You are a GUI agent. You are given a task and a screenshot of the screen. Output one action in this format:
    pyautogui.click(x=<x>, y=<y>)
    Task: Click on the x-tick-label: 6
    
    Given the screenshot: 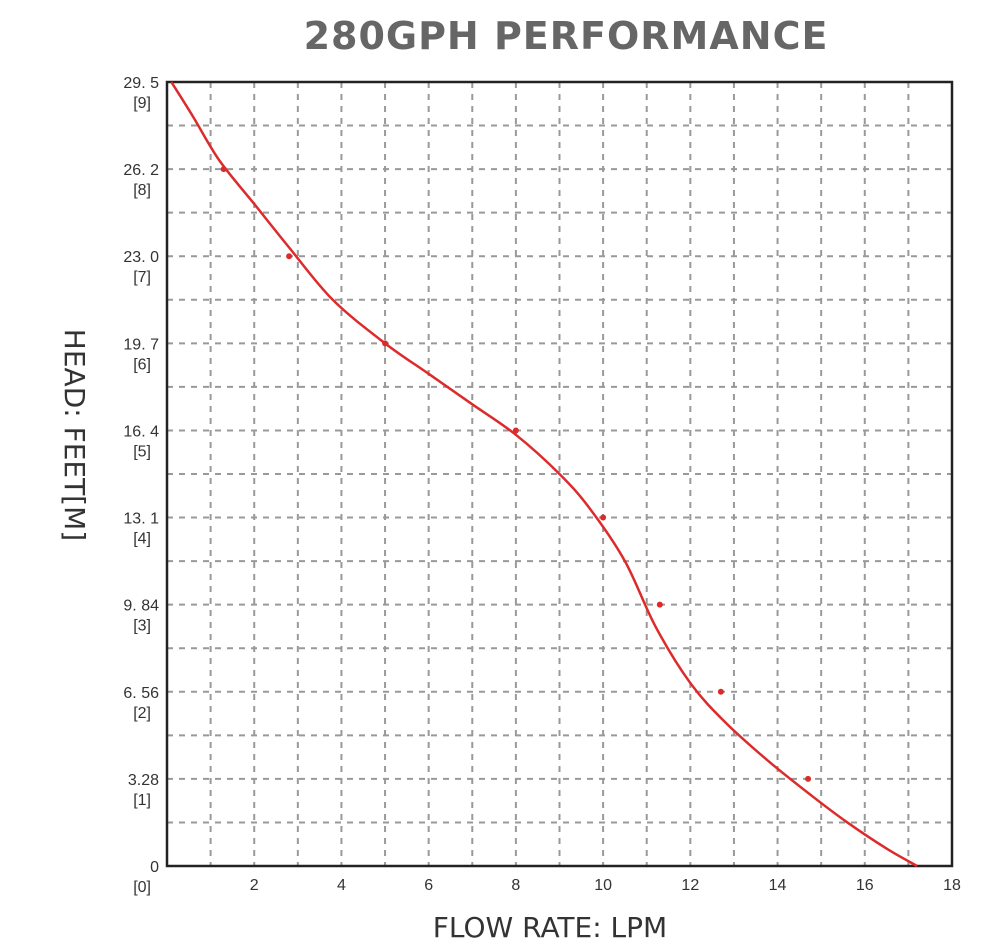 What is the action you would take?
    pyautogui.click(x=428, y=885)
    